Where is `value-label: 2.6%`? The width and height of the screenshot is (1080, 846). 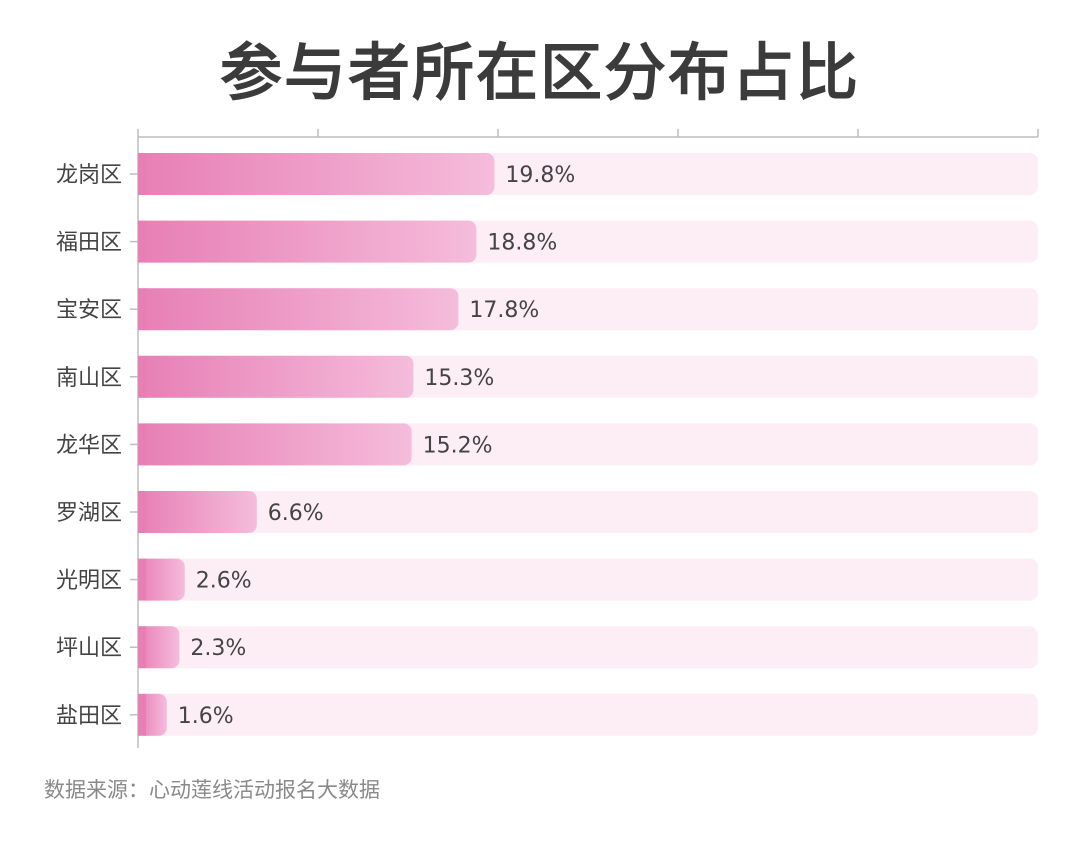 value-label: 2.6% is located at coordinates (224, 581).